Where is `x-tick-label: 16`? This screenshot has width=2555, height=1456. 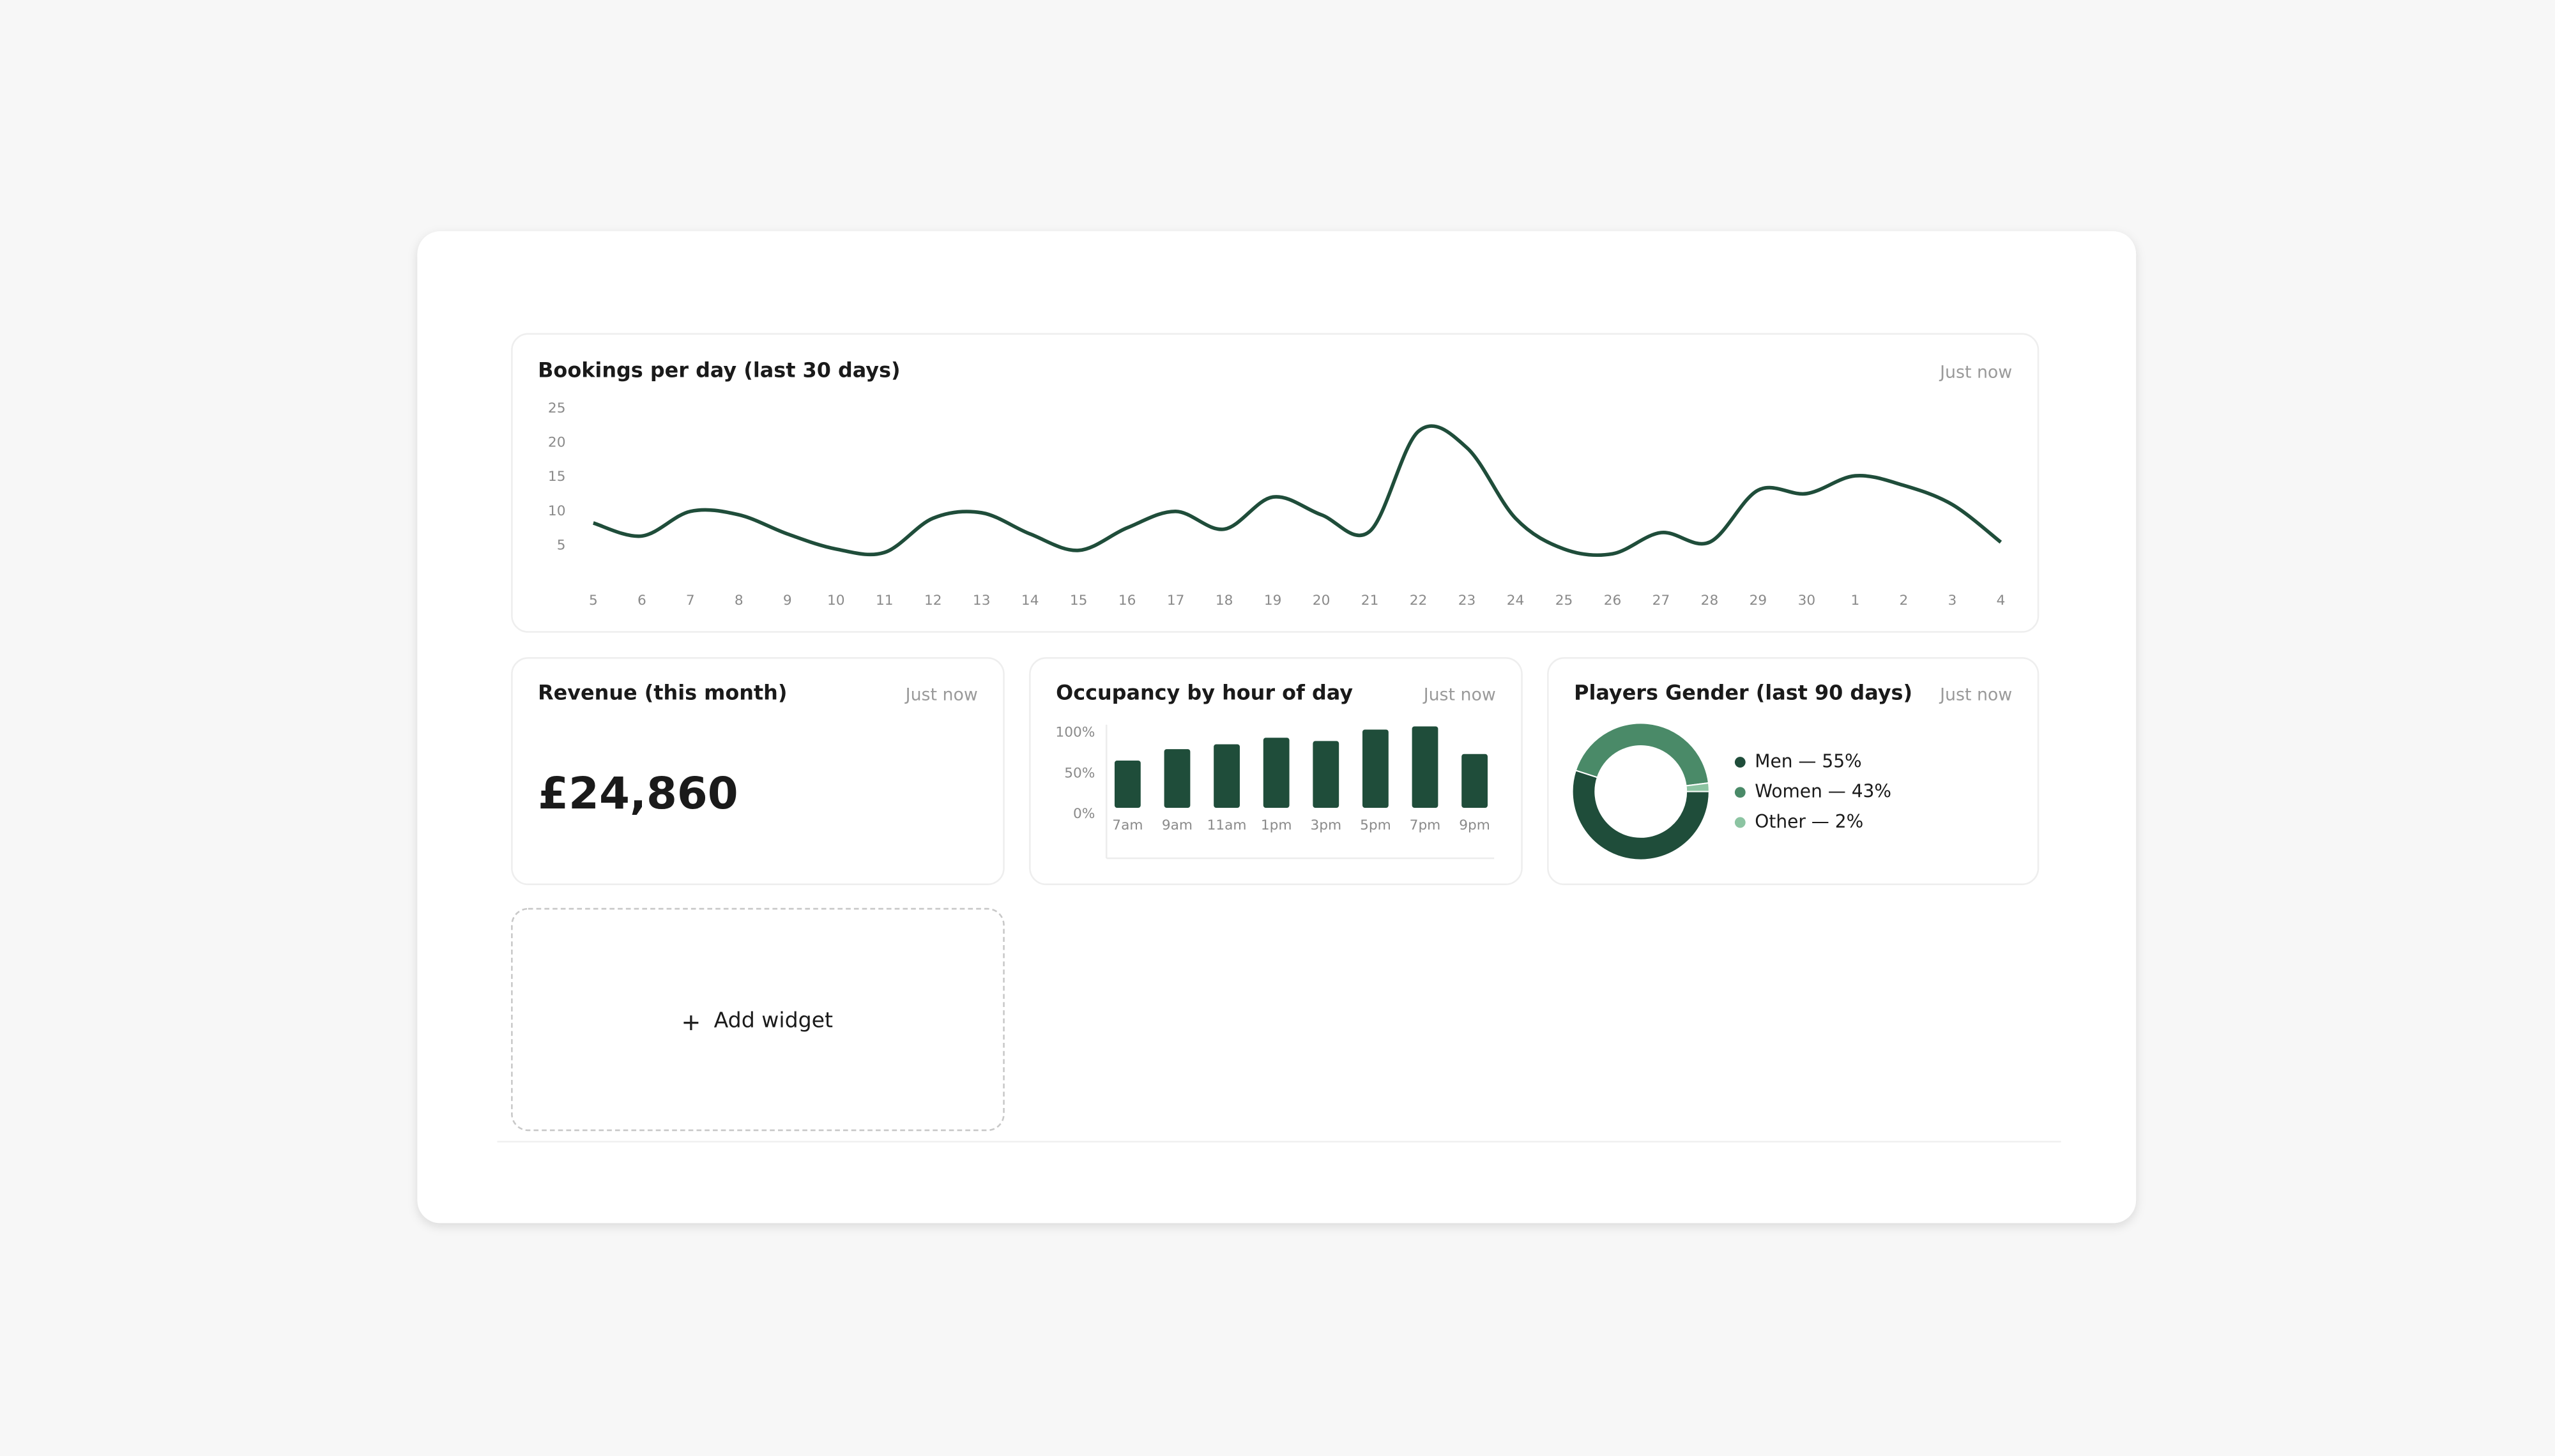 x-tick-label: 16 is located at coordinates (1127, 601).